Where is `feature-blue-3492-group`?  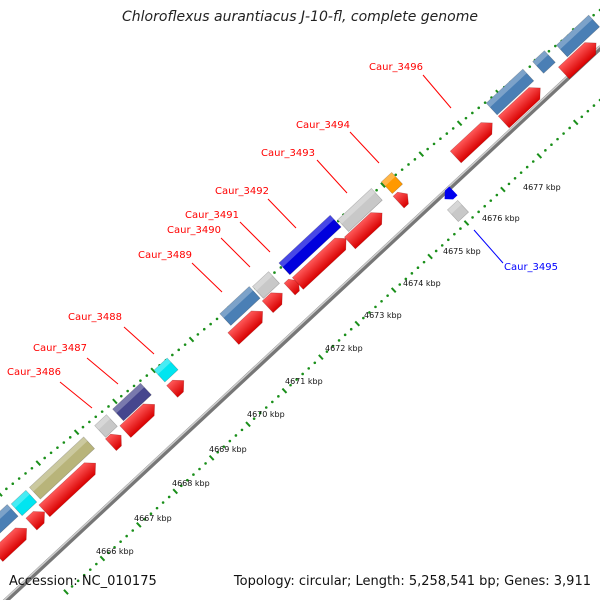
feature-blue-3492-group is located at coordinates (310, 245).